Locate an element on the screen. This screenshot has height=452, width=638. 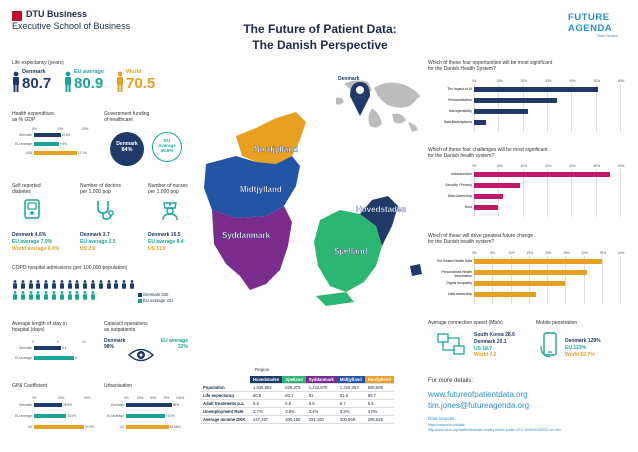
label-sjaelland: Sjælland is located at coordinates (350, 251).